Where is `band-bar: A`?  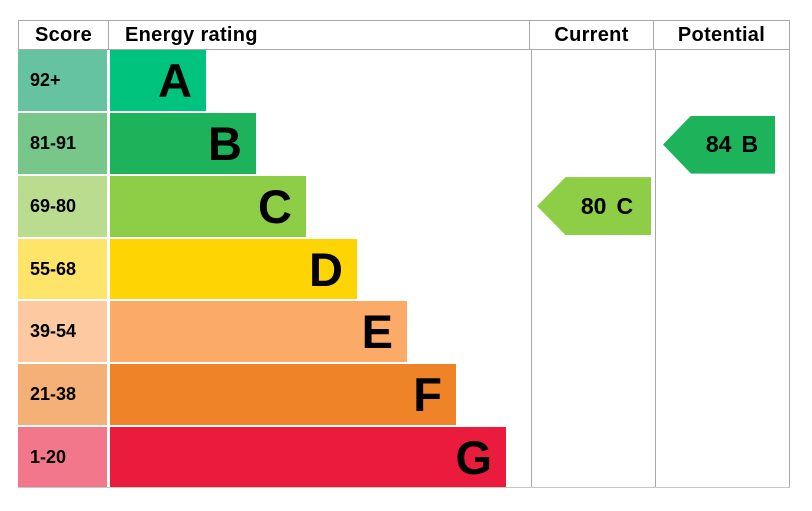 band-bar: A is located at coordinates (158, 80).